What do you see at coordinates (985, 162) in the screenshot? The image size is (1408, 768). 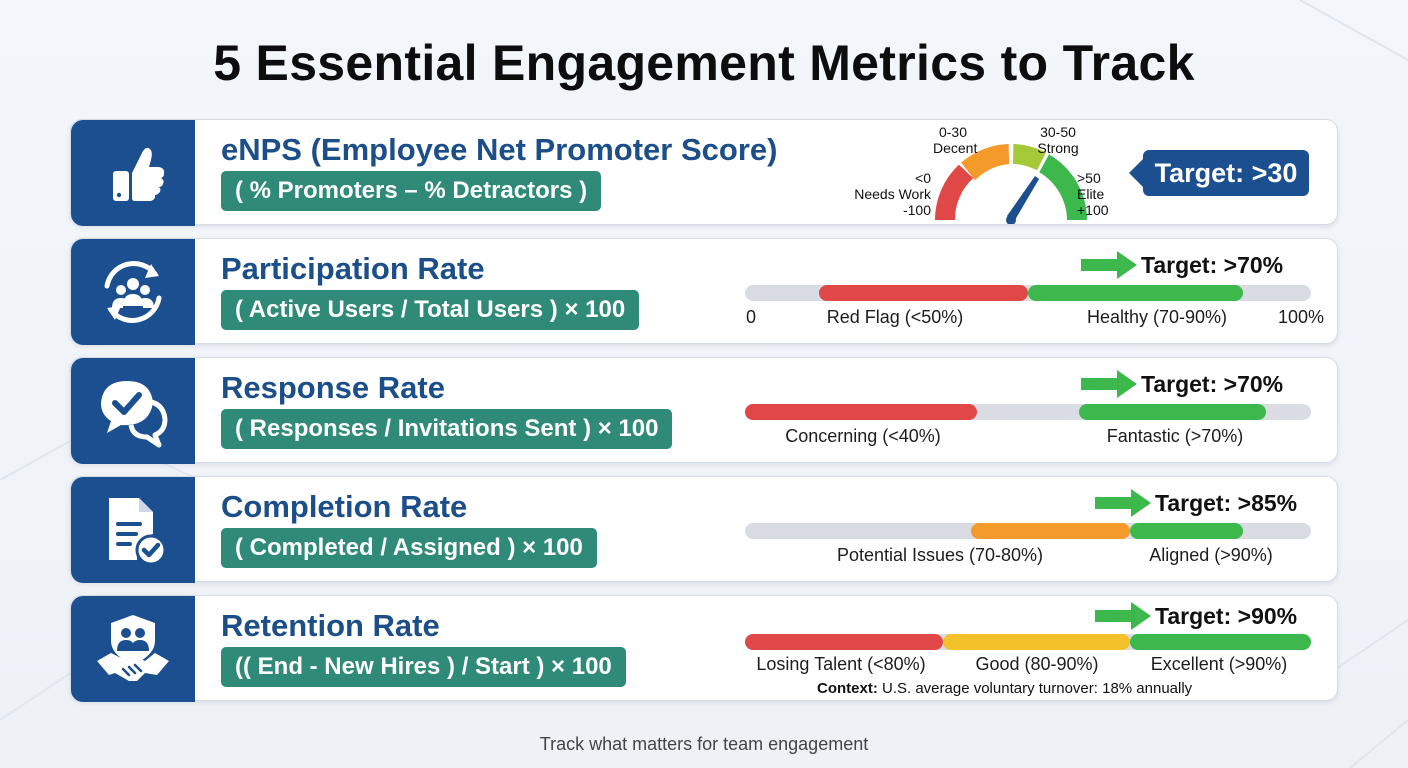 I see `gauge-segment-decent` at bounding box center [985, 162].